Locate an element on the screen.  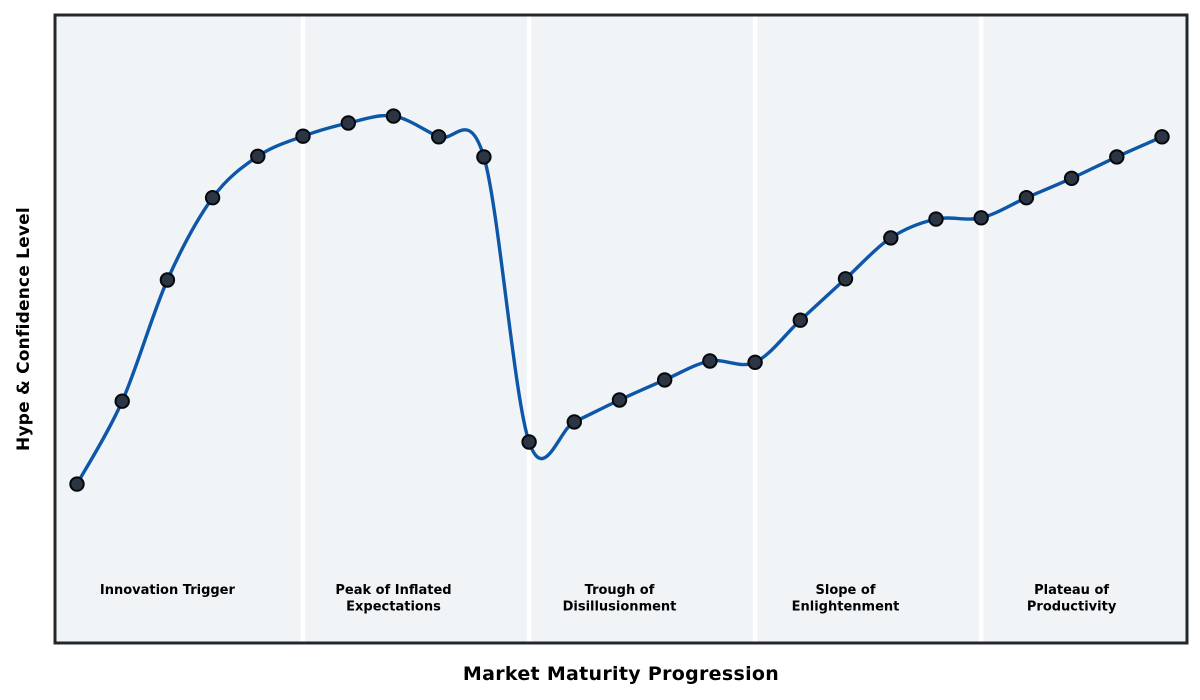
phase-label-line: Plateau of is located at coordinates (1071, 590).